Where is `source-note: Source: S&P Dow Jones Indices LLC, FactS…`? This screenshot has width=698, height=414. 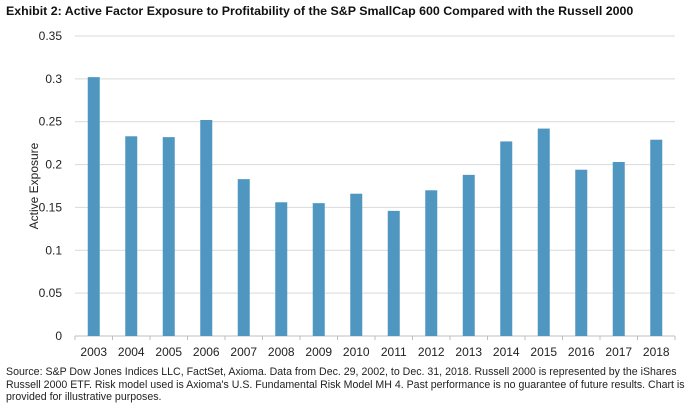 source-note: Source: S&P Dow Jones Indices LLC, FactS… is located at coordinates (345, 385).